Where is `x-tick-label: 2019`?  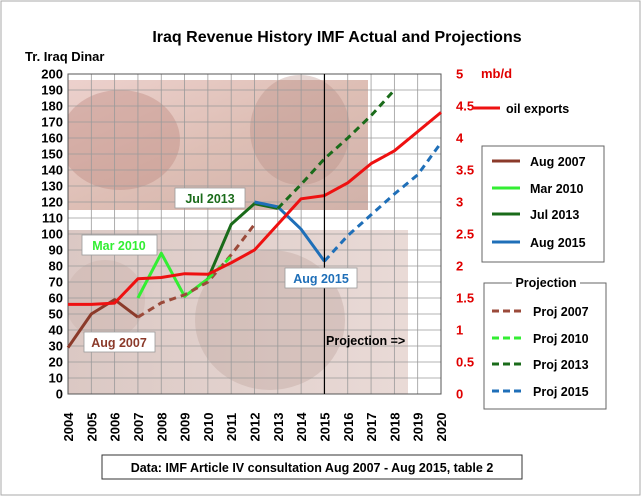
x-tick-label: 2019 is located at coordinates (418, 427).